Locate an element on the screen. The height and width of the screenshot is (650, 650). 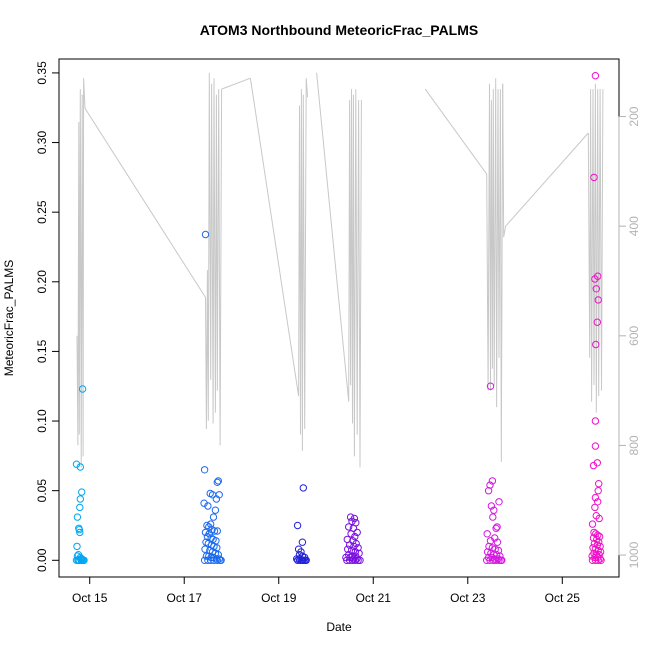
x-tick-label: Oct 25 is located at coordinates (563, 598).